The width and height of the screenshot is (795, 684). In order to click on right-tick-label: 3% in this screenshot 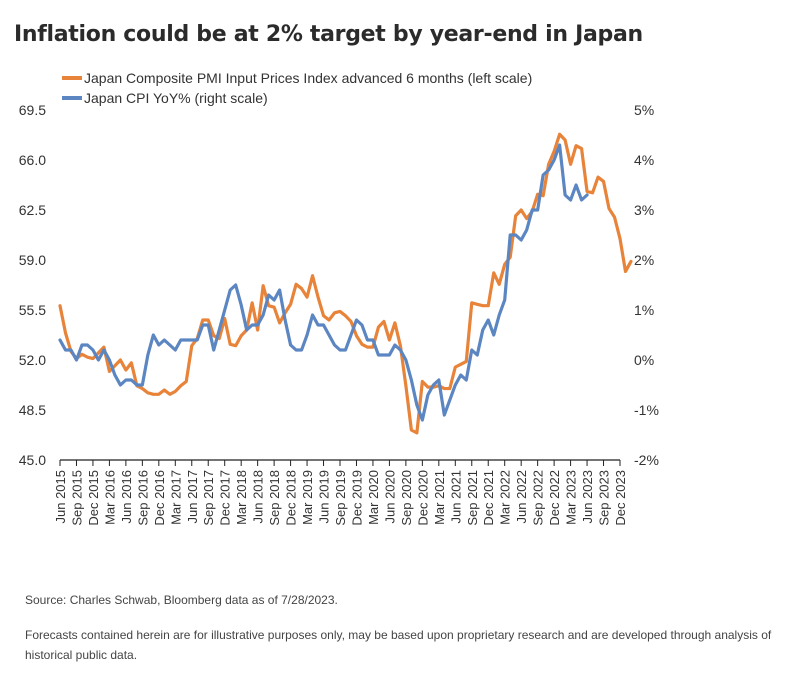, I will do `click(644, 210)`.